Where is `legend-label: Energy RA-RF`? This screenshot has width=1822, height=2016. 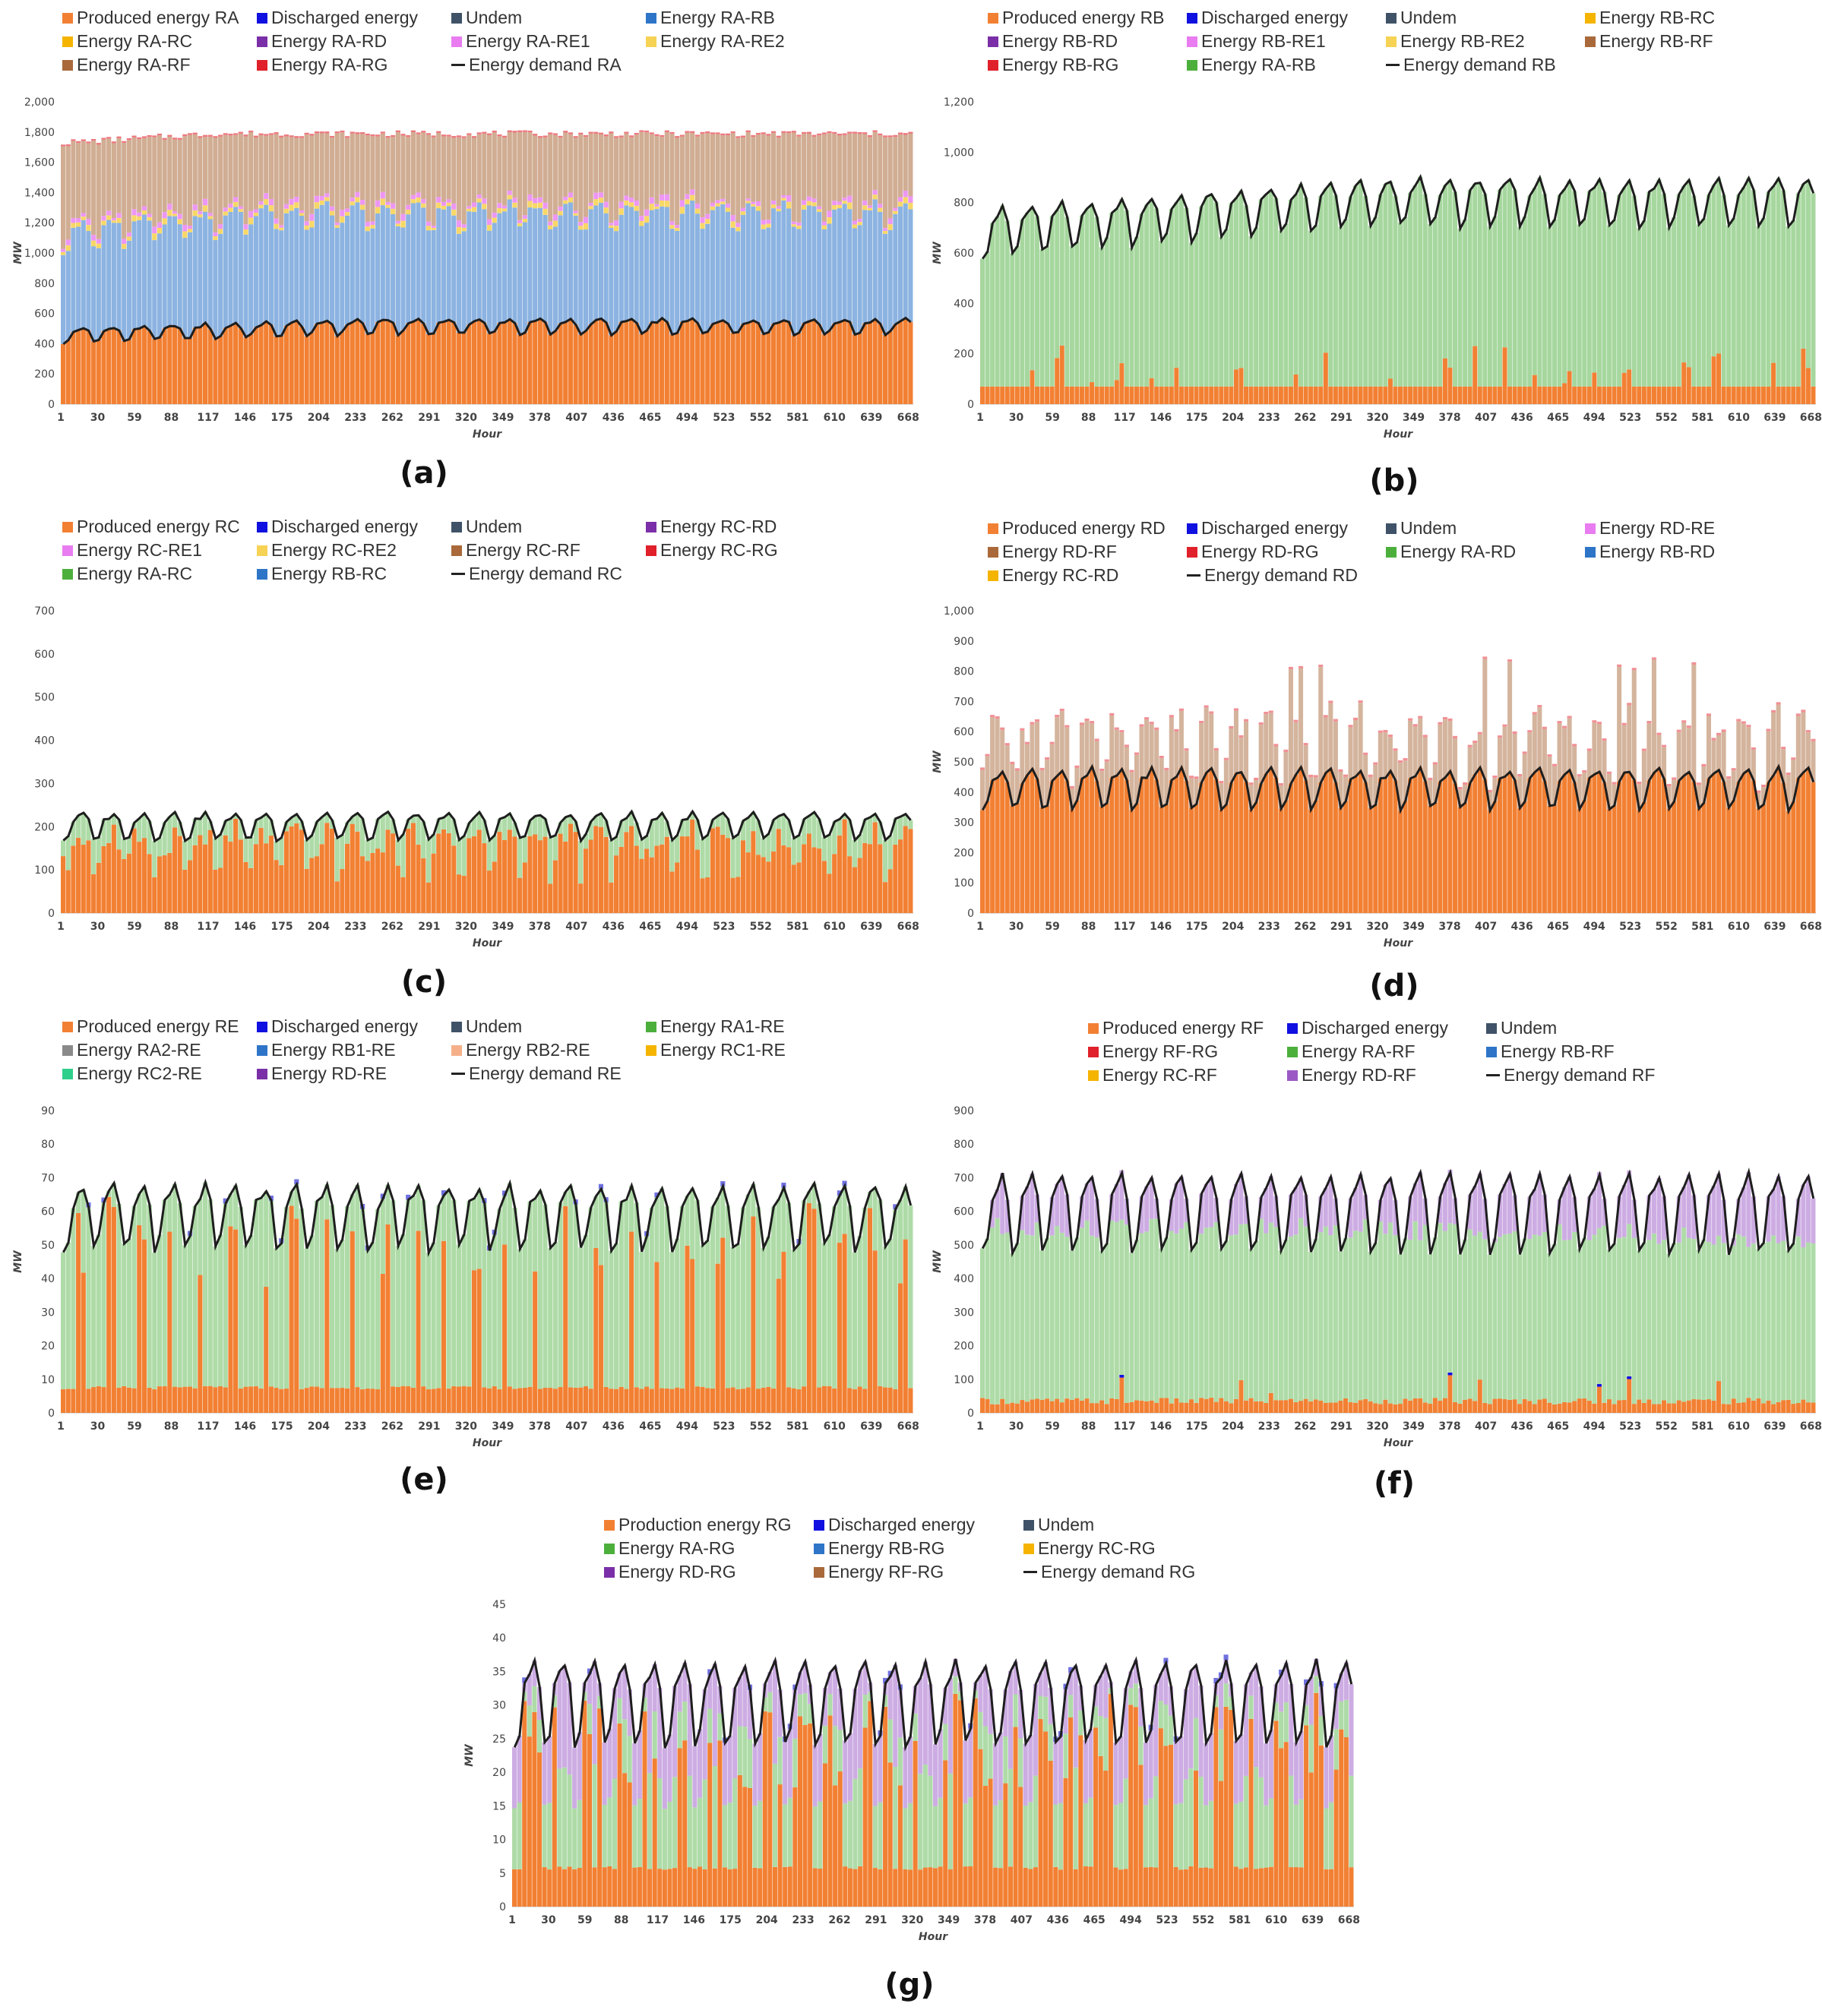
legend-label: Energy RA-RF is located at coordinates (134, 64).